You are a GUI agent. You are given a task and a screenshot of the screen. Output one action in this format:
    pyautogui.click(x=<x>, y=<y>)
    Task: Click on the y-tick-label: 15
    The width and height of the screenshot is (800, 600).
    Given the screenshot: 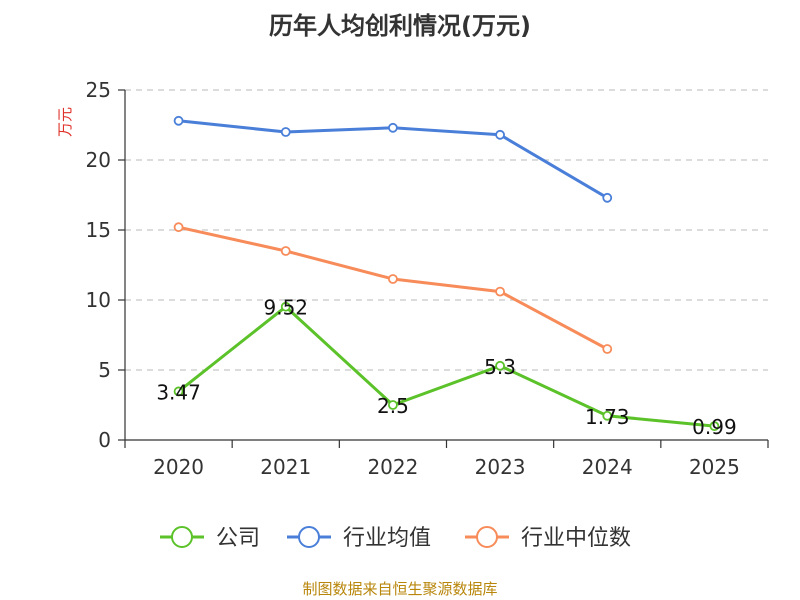 What is the action you would take?
    pyautogui.click(x=98, y=230)
    